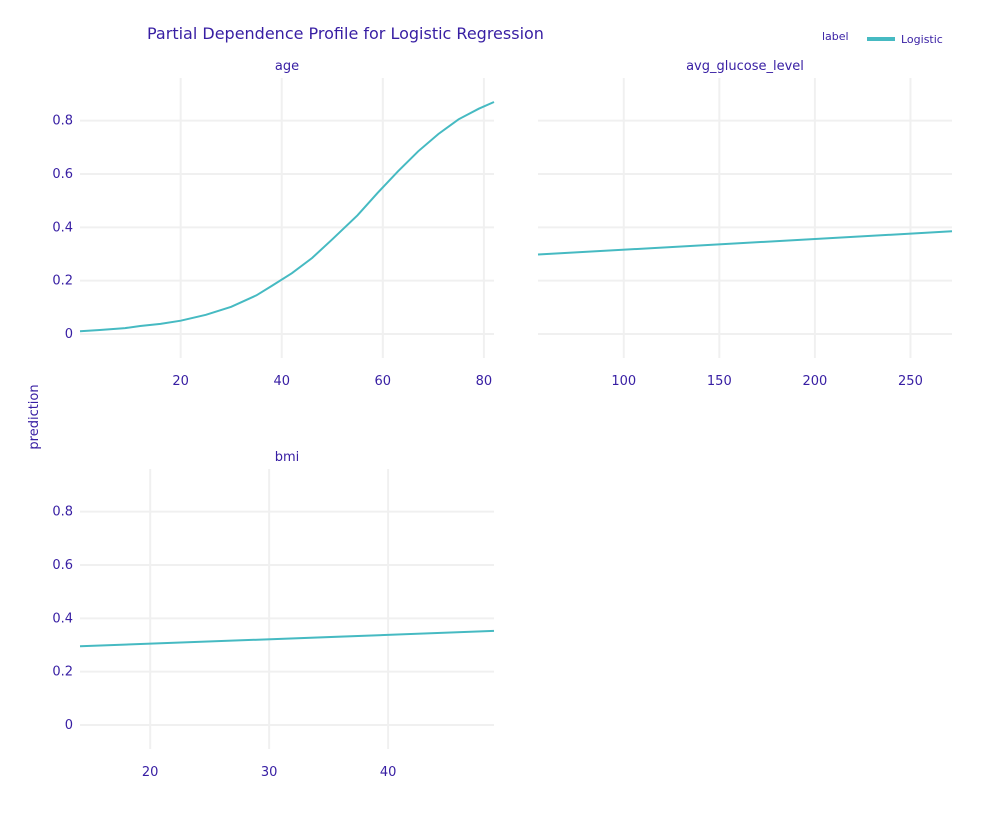 Image resolution: width=981 pixels, height=829 pixels. I want to click on x-tick-label: 100, so click(623, 381).